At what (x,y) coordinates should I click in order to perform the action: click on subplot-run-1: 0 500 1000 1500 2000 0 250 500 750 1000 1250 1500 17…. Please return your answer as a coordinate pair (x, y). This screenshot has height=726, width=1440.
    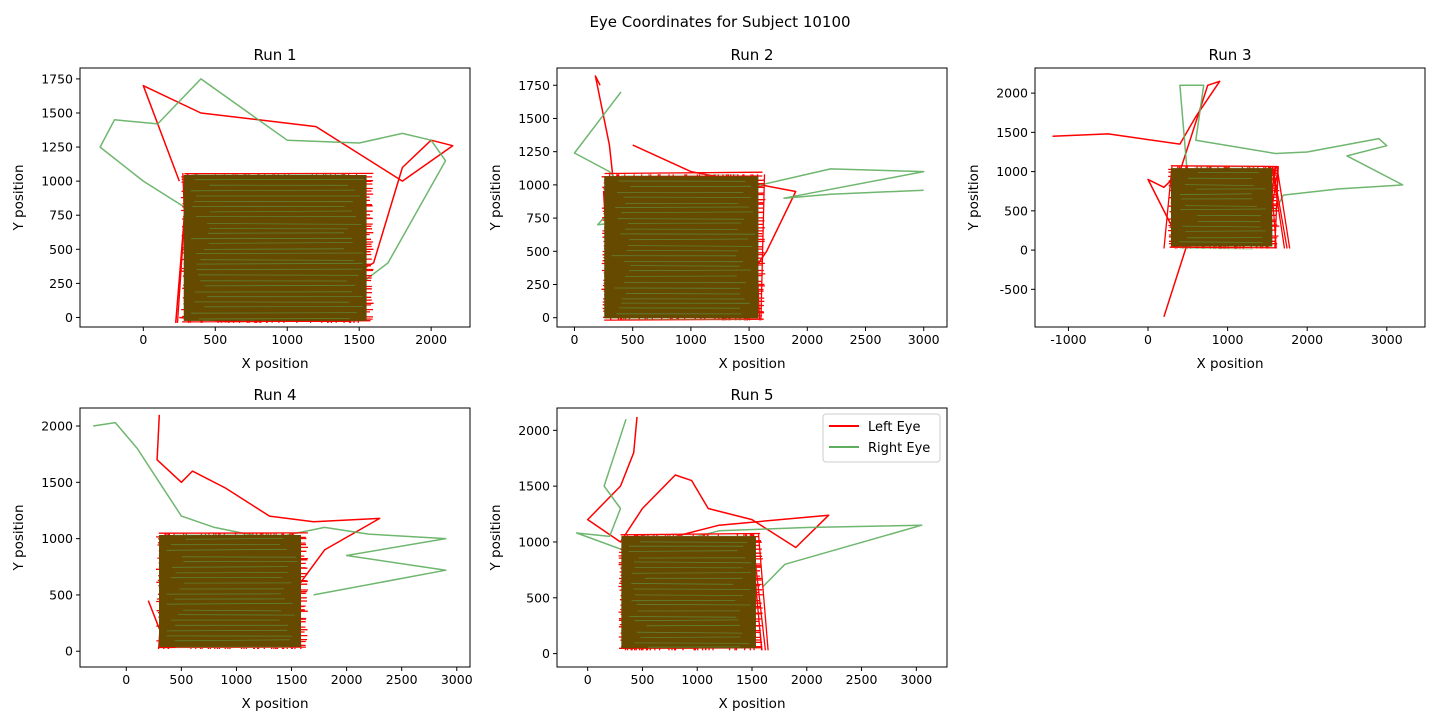
    Looking at the image, I should click on (241, 209).